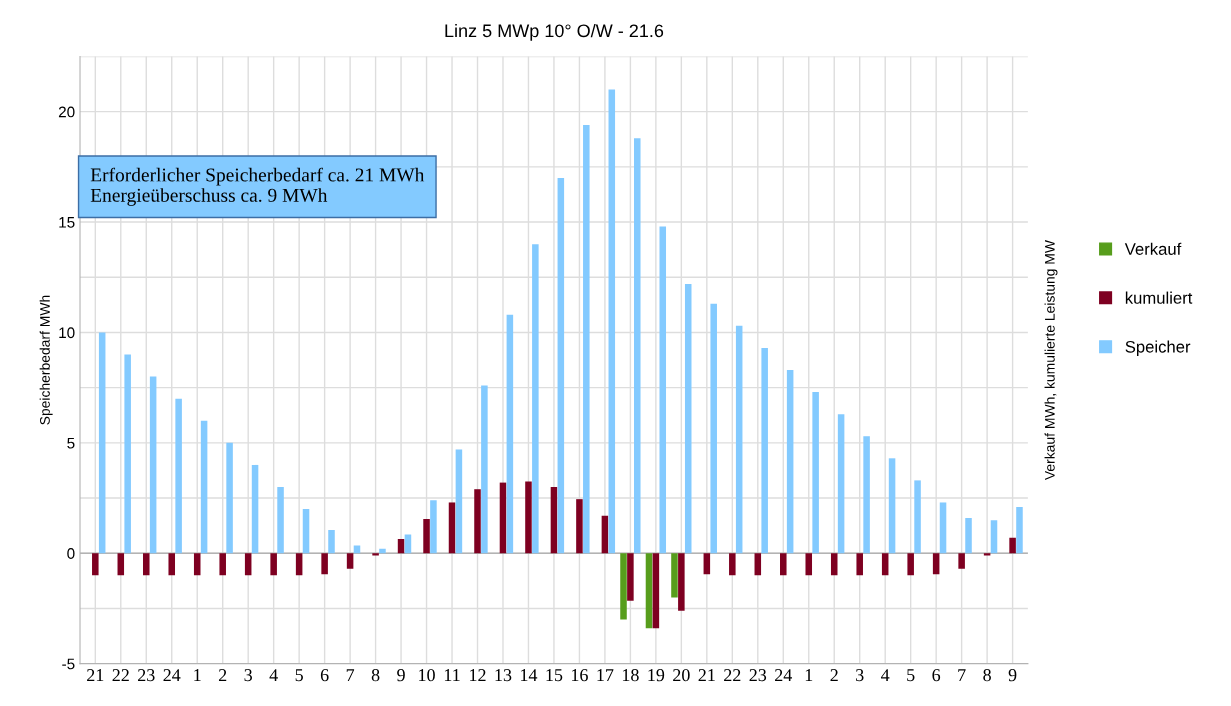  I want to click on x-tick-label: 21, so click(706, 675).